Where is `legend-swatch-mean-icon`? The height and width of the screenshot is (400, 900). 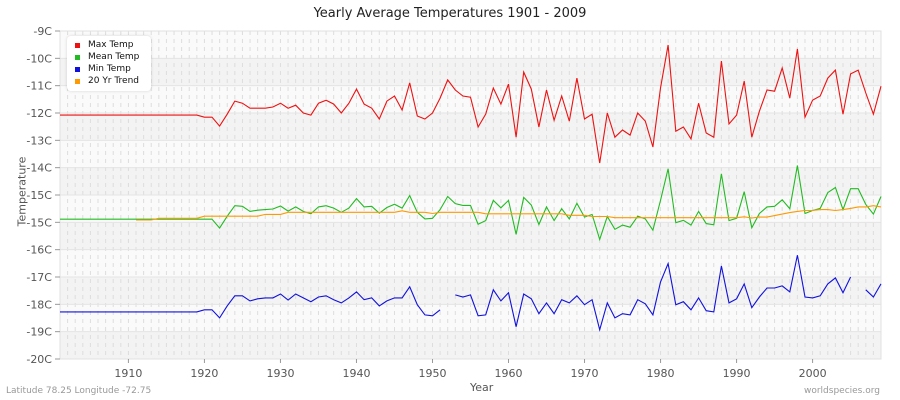 legend-swatch-mean-icon is located at coordinates (77, 57).